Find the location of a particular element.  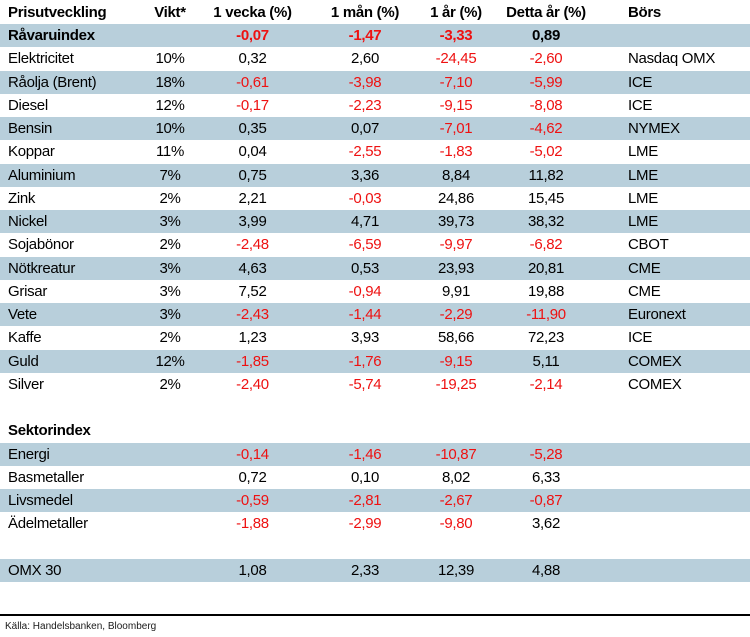

table-row: Vete 3% -2,43 -1,44 -2,29 -11,90 Euronext is located at coordinates (375, 315).